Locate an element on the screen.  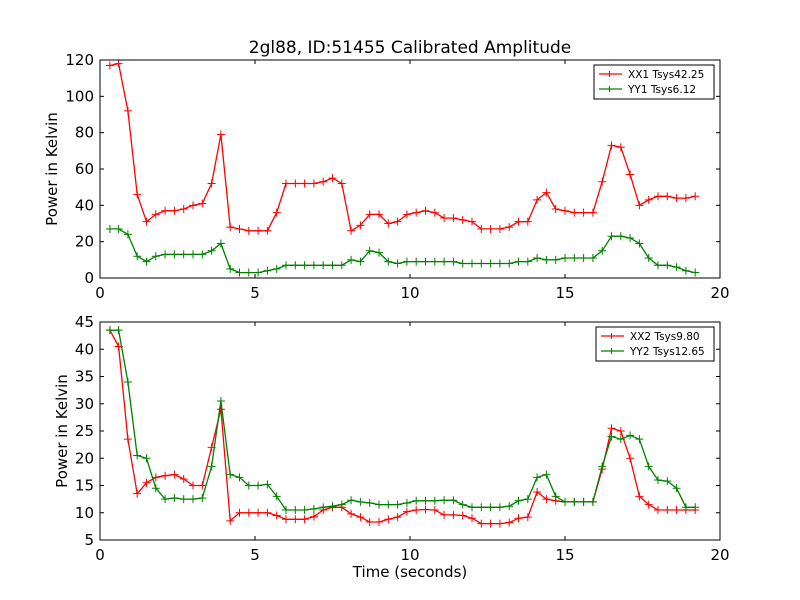
y-tick-label: 100 is located at coordinates (79, 96).